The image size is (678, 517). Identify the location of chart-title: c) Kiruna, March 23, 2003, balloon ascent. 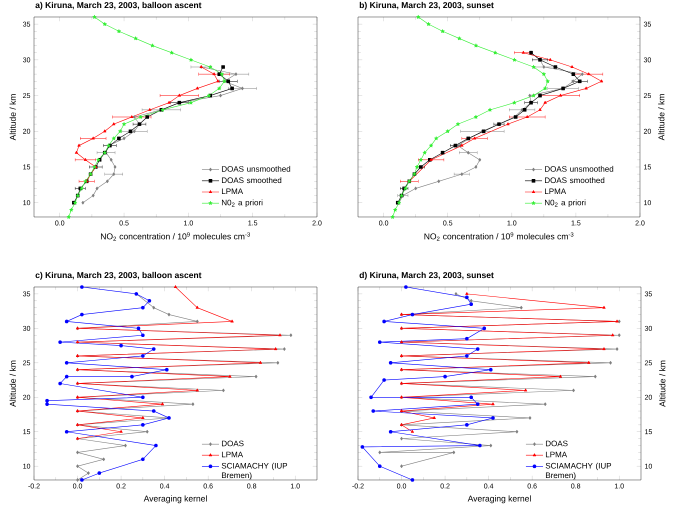
(119, 276).